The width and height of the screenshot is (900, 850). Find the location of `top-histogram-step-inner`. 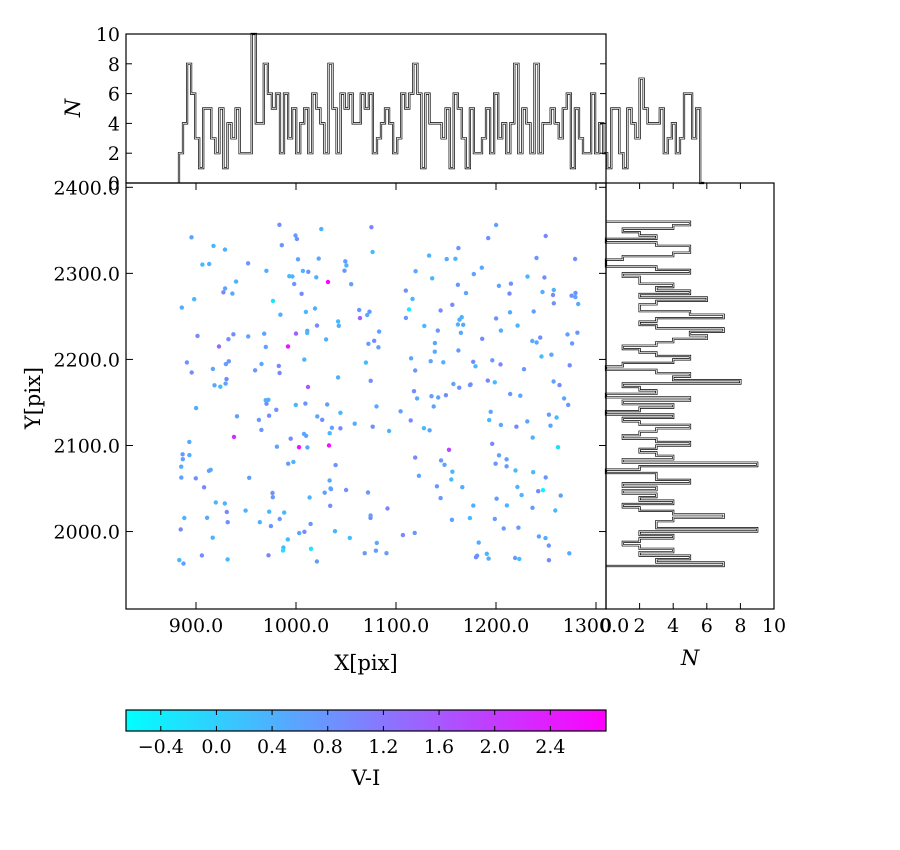

top-histogram-step-inner is located at coordinates (441, 108).